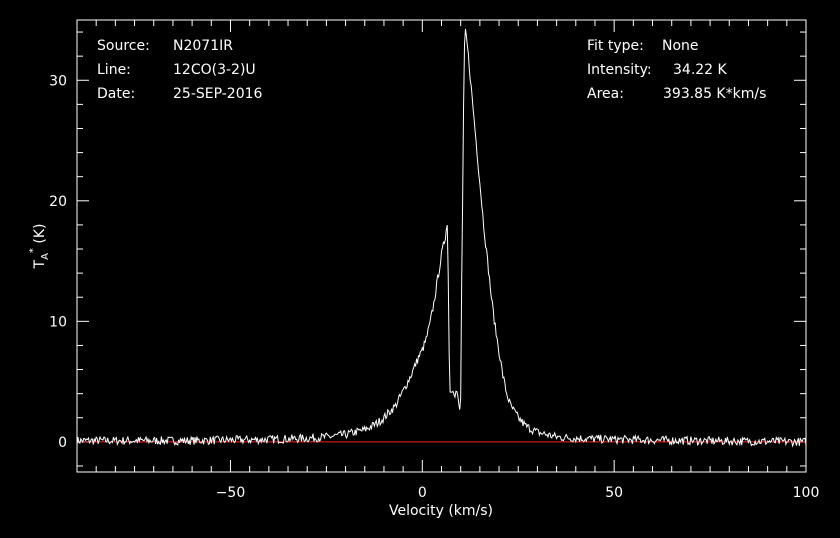 This screenshot has width=840, height=538. What do you see at coordinates (33, 250) in the screenshot?
I see `y-axis-label-sup: *` at bounding box center [33, 250].